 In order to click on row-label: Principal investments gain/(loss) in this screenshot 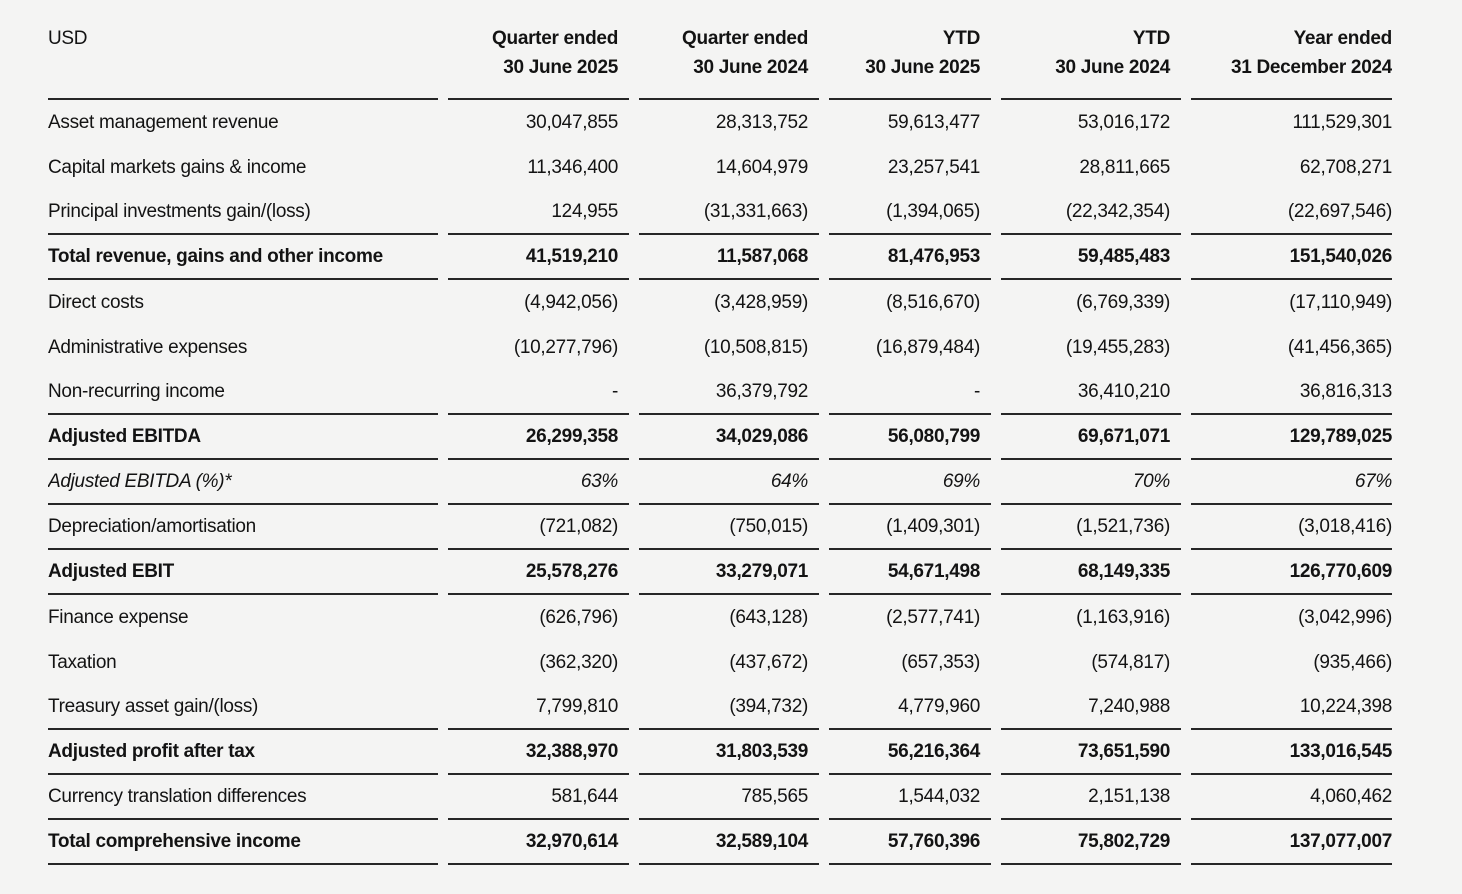, I will do `click(243, 212)`.